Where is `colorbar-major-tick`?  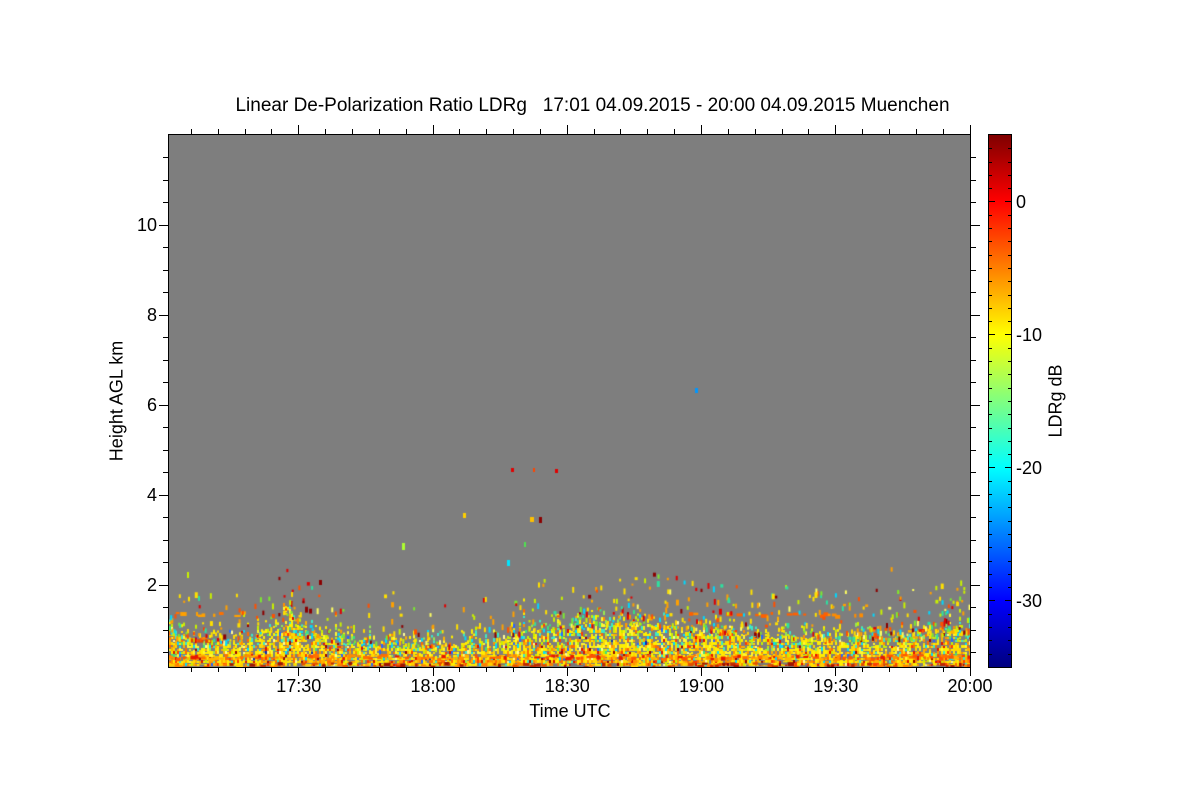
colorbar-major-tick is located at coordinates (992, 334).